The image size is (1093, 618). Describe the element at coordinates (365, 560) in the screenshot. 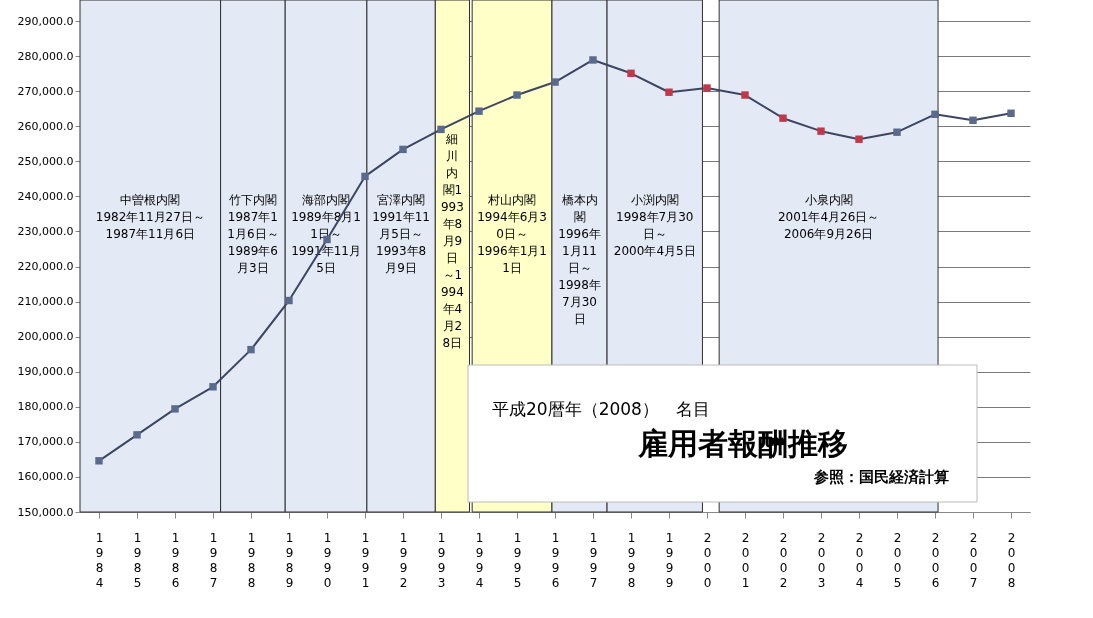

I see `x-tick-label: 1 9 9 1` at that location.